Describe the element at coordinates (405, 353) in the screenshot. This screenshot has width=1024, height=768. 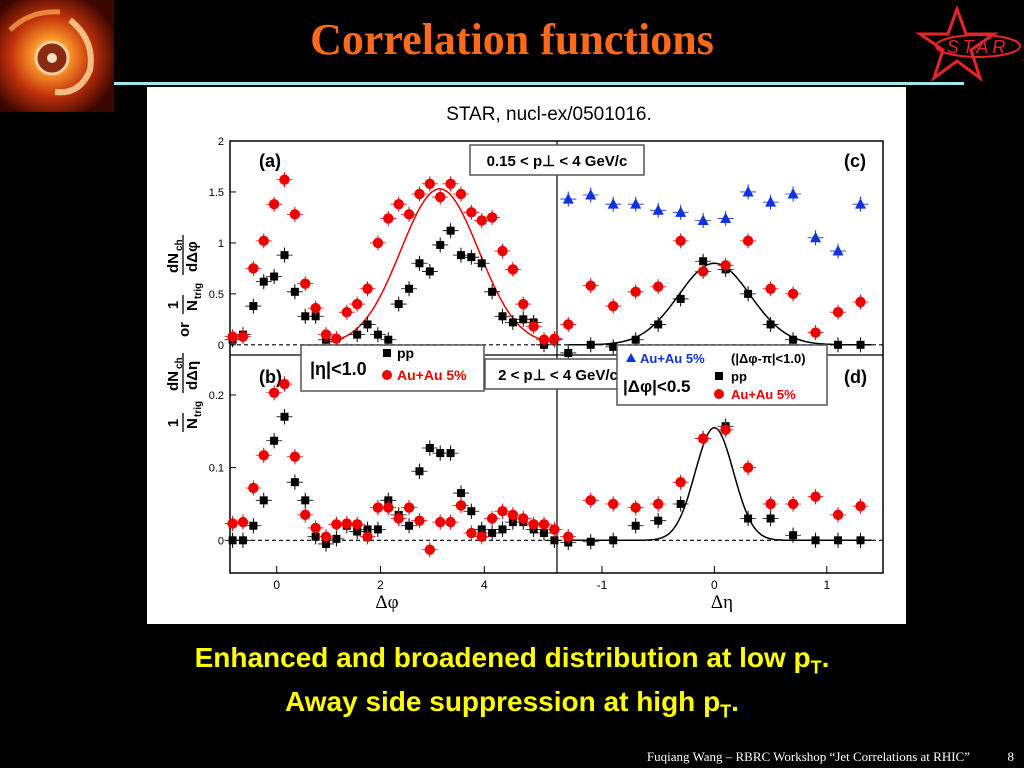
I see `legend-left-pp: pp` at that location.